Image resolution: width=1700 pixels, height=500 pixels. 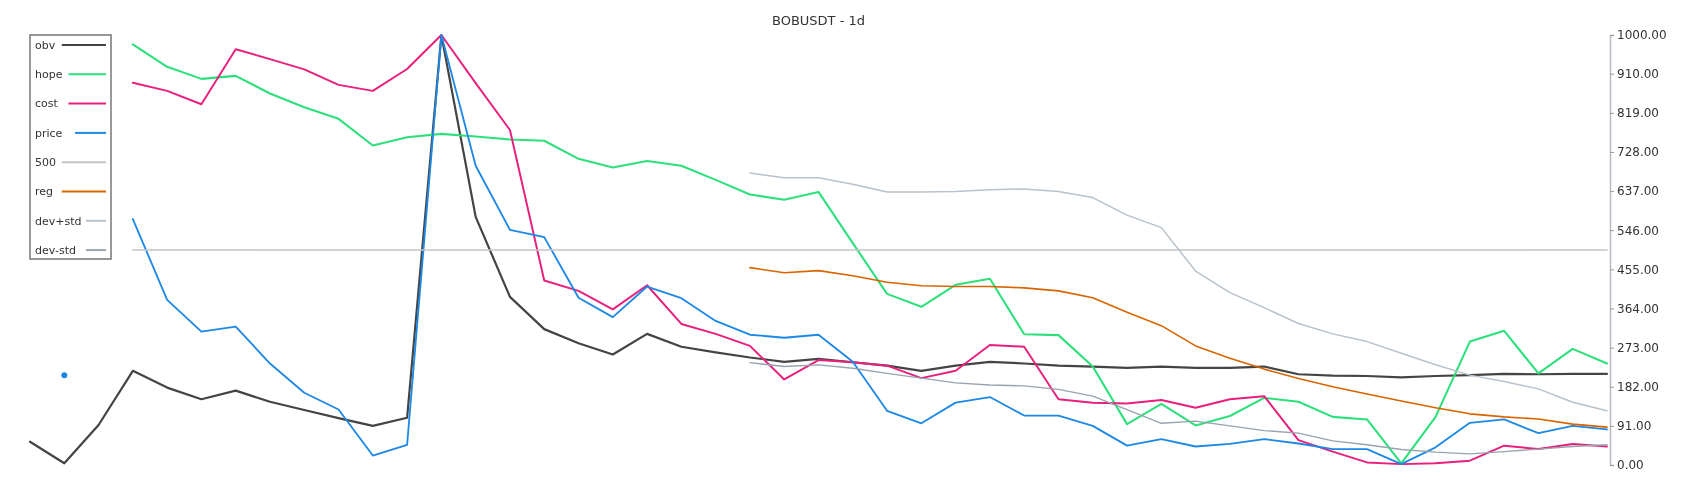 I want to click on y-tick-label: 728.00, so click(x=1638, y=152).